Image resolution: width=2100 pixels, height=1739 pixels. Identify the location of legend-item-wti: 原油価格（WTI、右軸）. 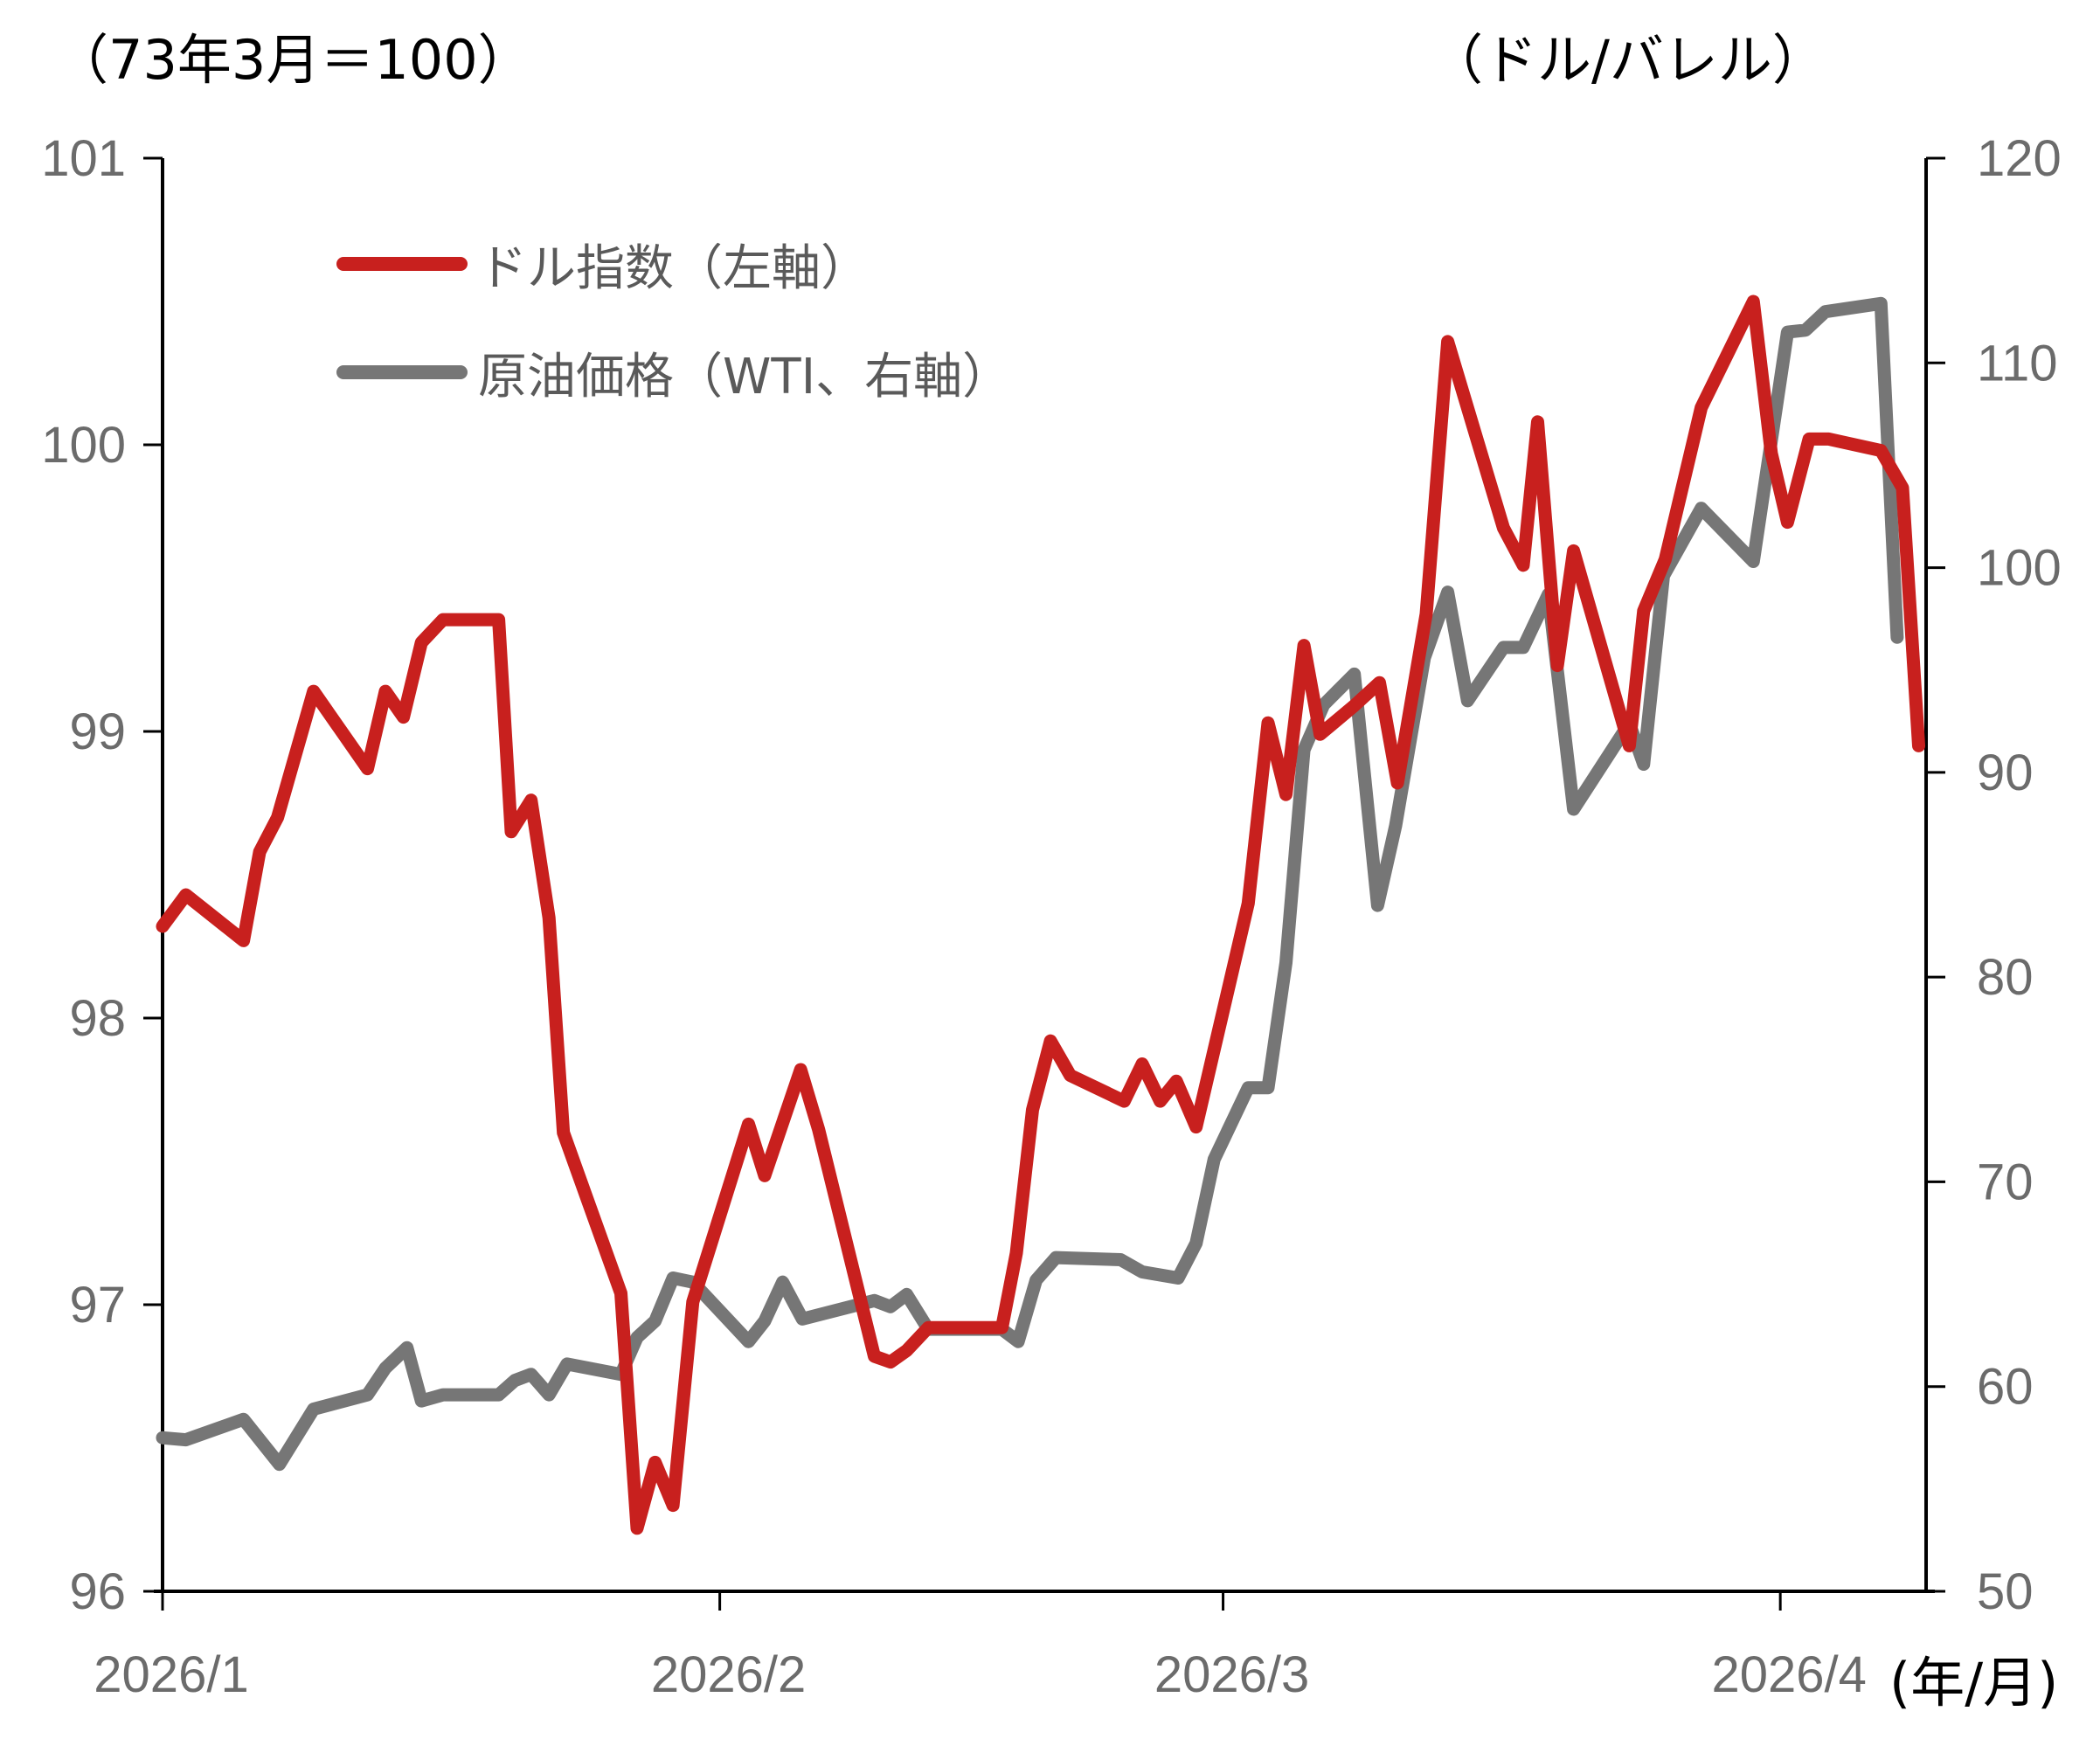
(673, 372).